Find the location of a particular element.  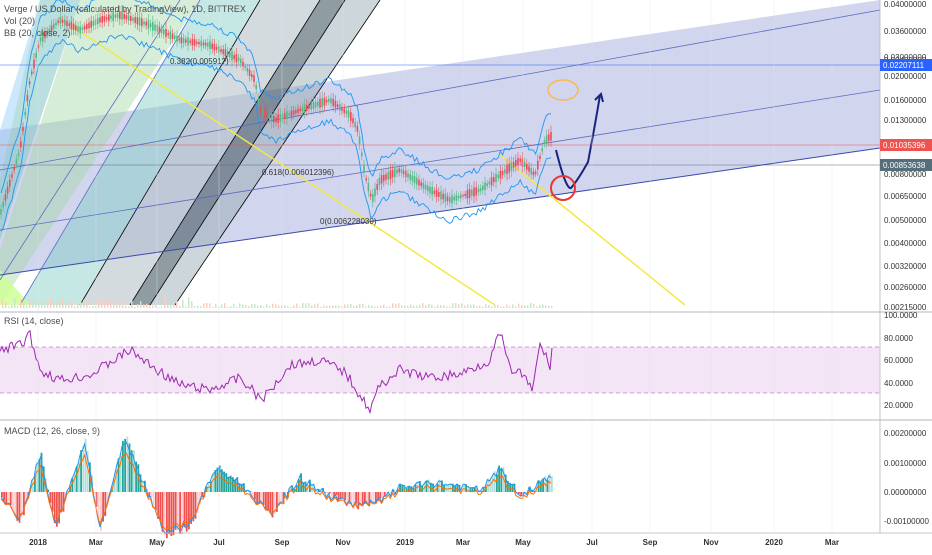

price-tick: 0.00320000 is located at coordinates (905, 266).